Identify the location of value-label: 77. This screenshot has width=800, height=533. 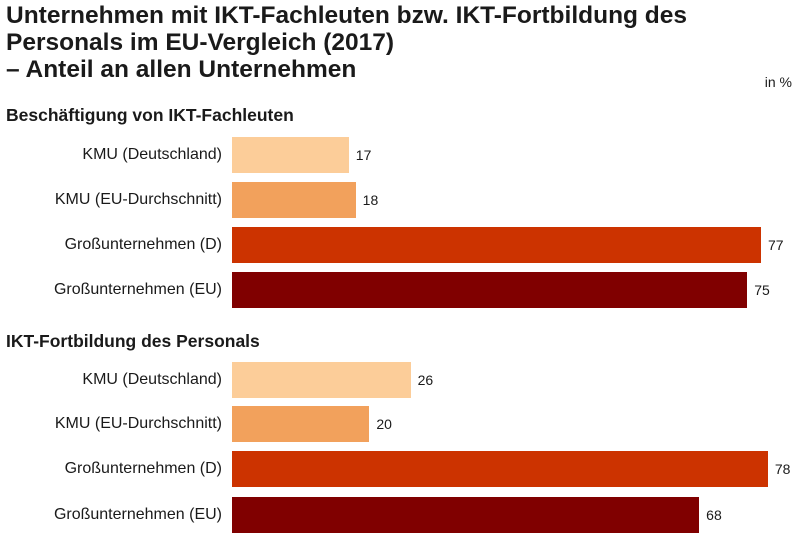
(775, 245).